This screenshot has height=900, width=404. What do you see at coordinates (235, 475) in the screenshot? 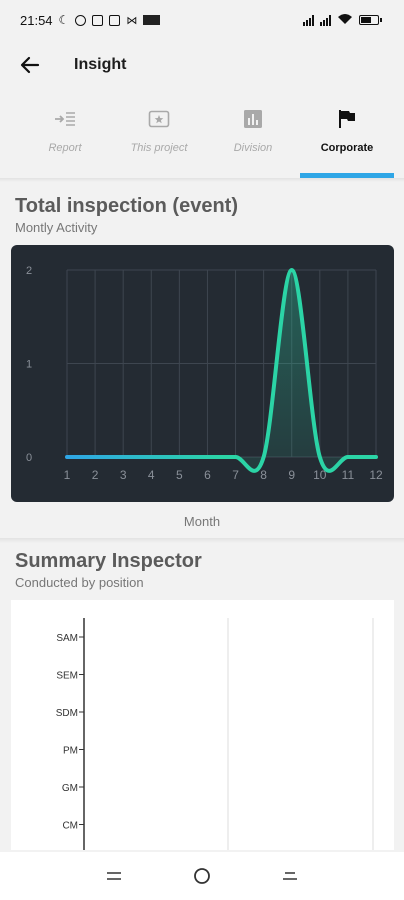
I see `x-tick-label: 7` at bounding box center [235, 475].